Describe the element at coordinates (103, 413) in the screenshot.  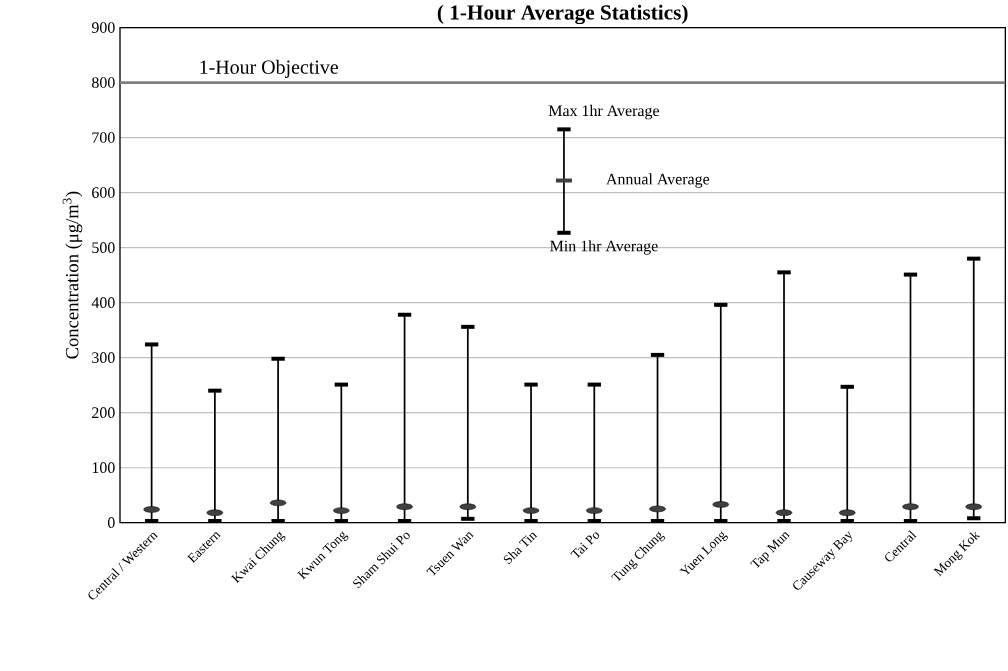
I see `y-tick-label: 200` at that location.